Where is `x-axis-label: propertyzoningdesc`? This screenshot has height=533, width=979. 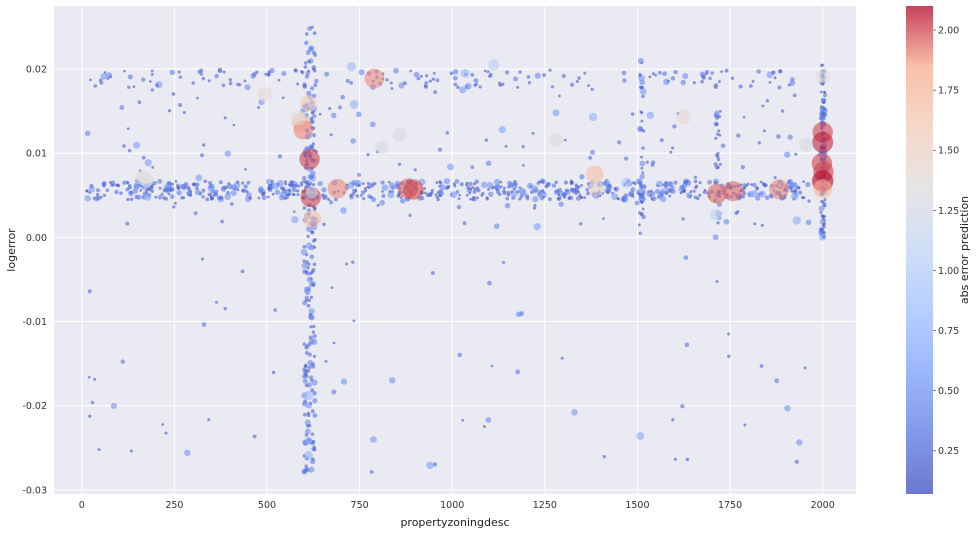 x-axis-label: propertyzoningdesc is located at coordinates (454, 522).